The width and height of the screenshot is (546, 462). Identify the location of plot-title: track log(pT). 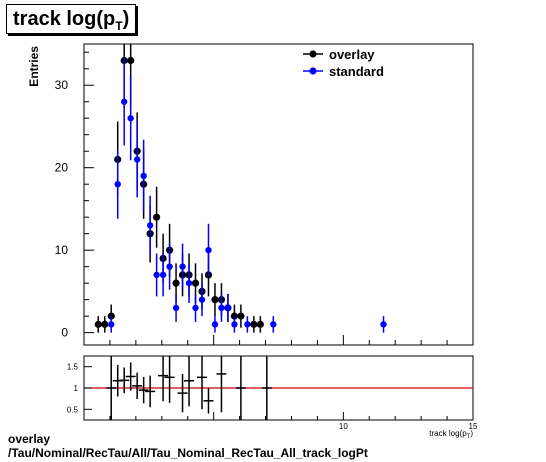
(71, 19).